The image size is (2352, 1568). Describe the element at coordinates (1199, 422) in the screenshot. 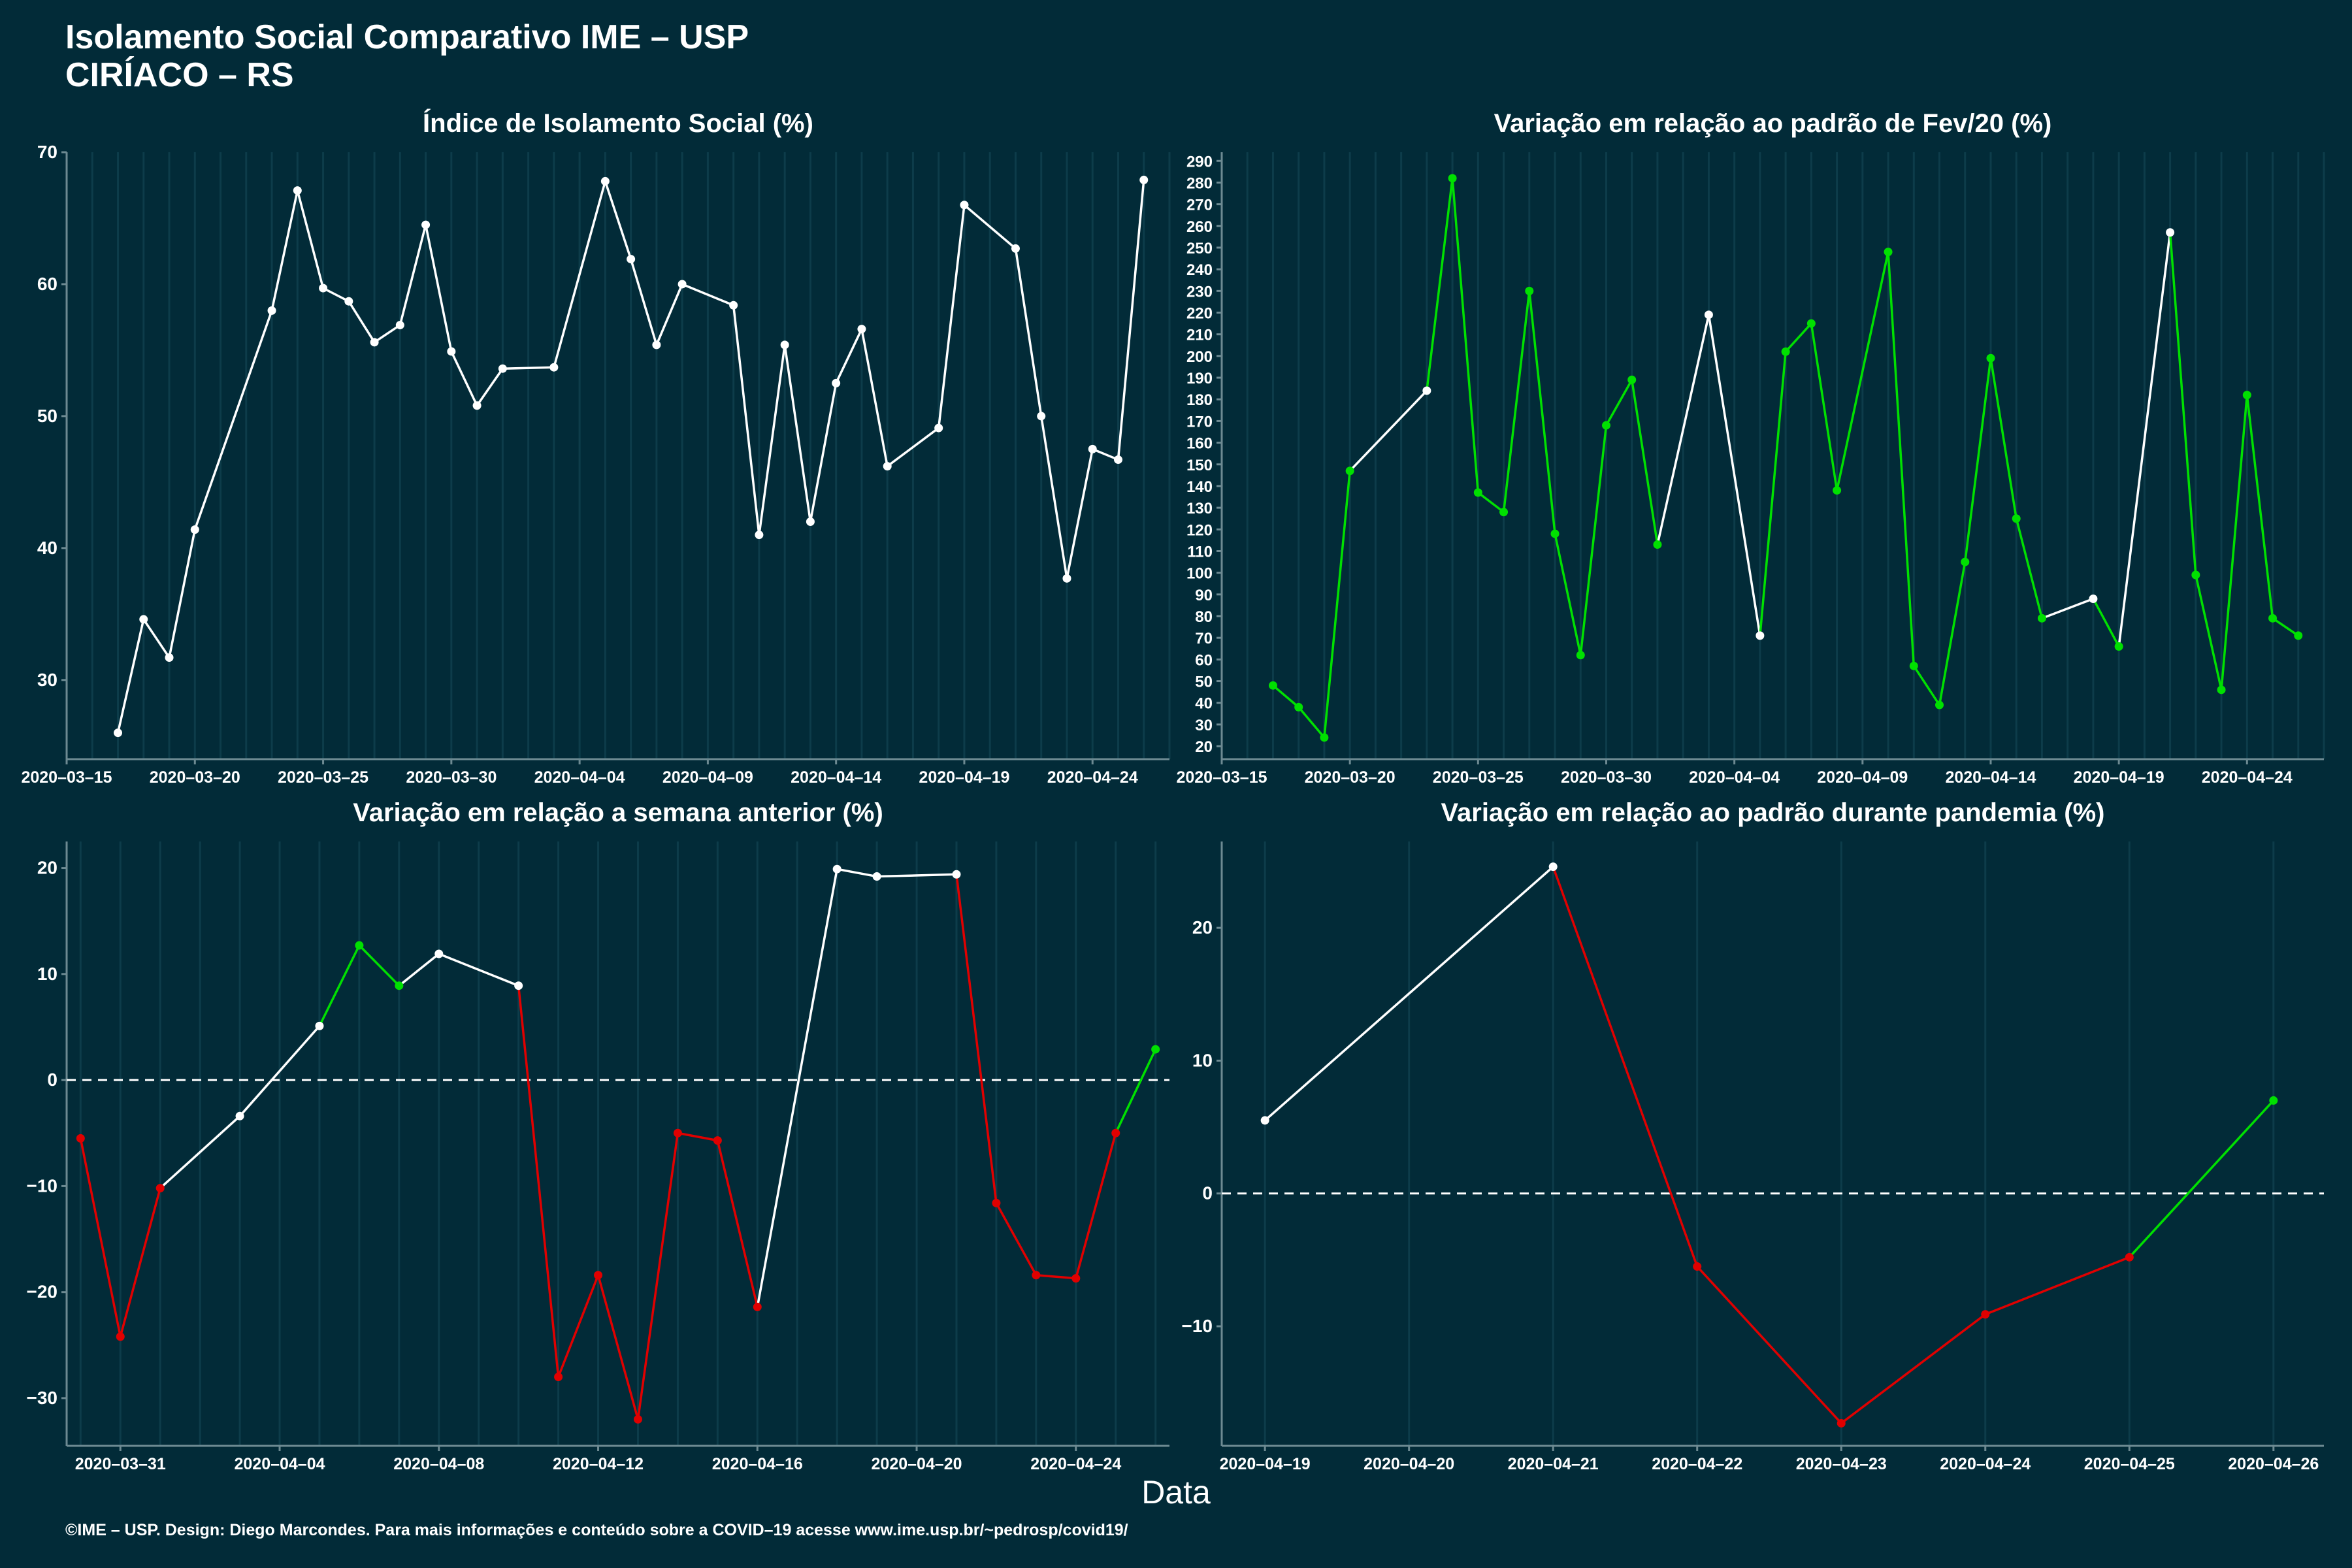

I see `y-tick-label: 170` at that location.